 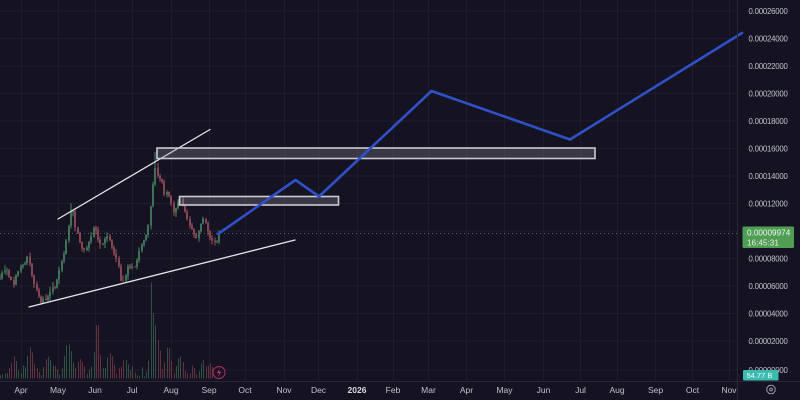 What do you see at coordinates (769, 66) in the screenshot?
I see `svg-text: 0.00022000` at bounding box center [769, 66].